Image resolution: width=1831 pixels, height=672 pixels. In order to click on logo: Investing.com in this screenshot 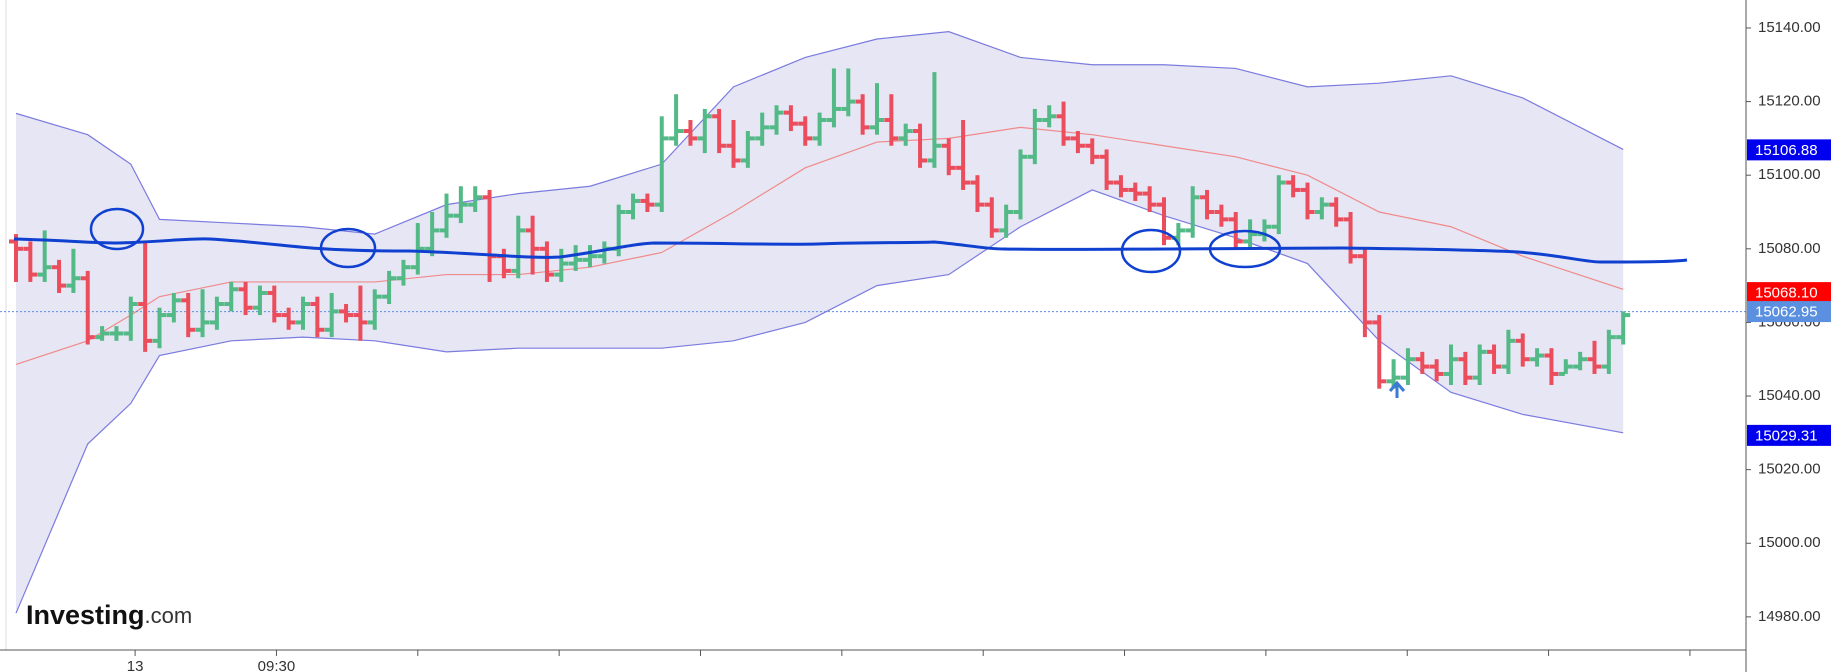, I will do `click(109, 615)`.